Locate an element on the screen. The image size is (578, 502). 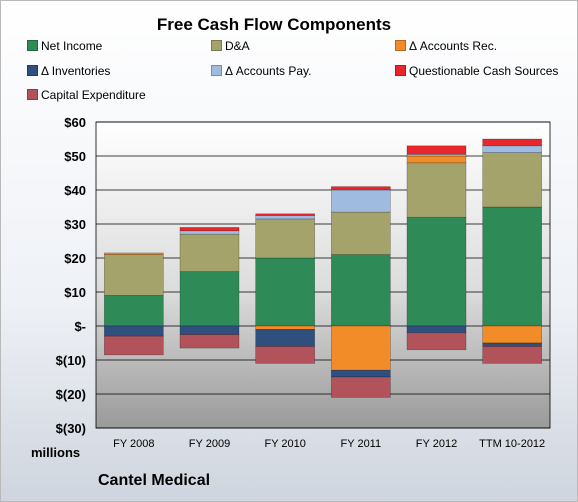
y-tick-label: $40 is located at coordinates (75, 190).